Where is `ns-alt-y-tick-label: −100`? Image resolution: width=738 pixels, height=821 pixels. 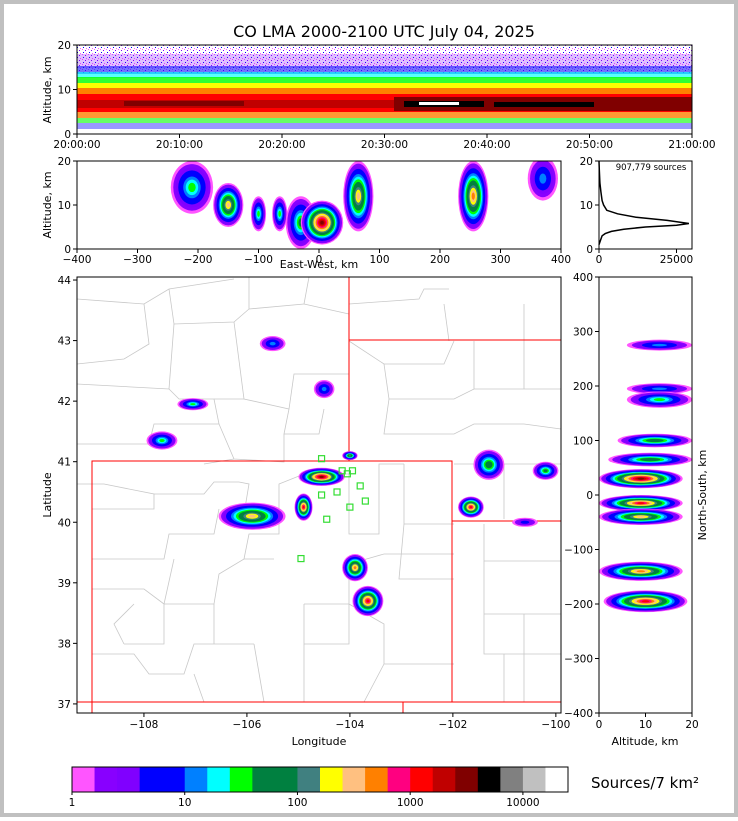
ns-alt-y-tick-label: −100 is located at coordinates (578, 551).